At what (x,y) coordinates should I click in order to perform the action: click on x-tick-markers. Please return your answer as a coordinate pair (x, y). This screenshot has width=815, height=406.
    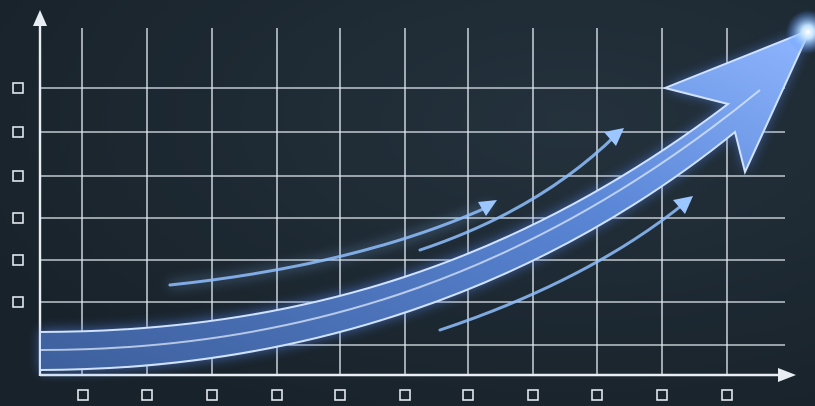
    Looking at the image, I should click on (405, 395).